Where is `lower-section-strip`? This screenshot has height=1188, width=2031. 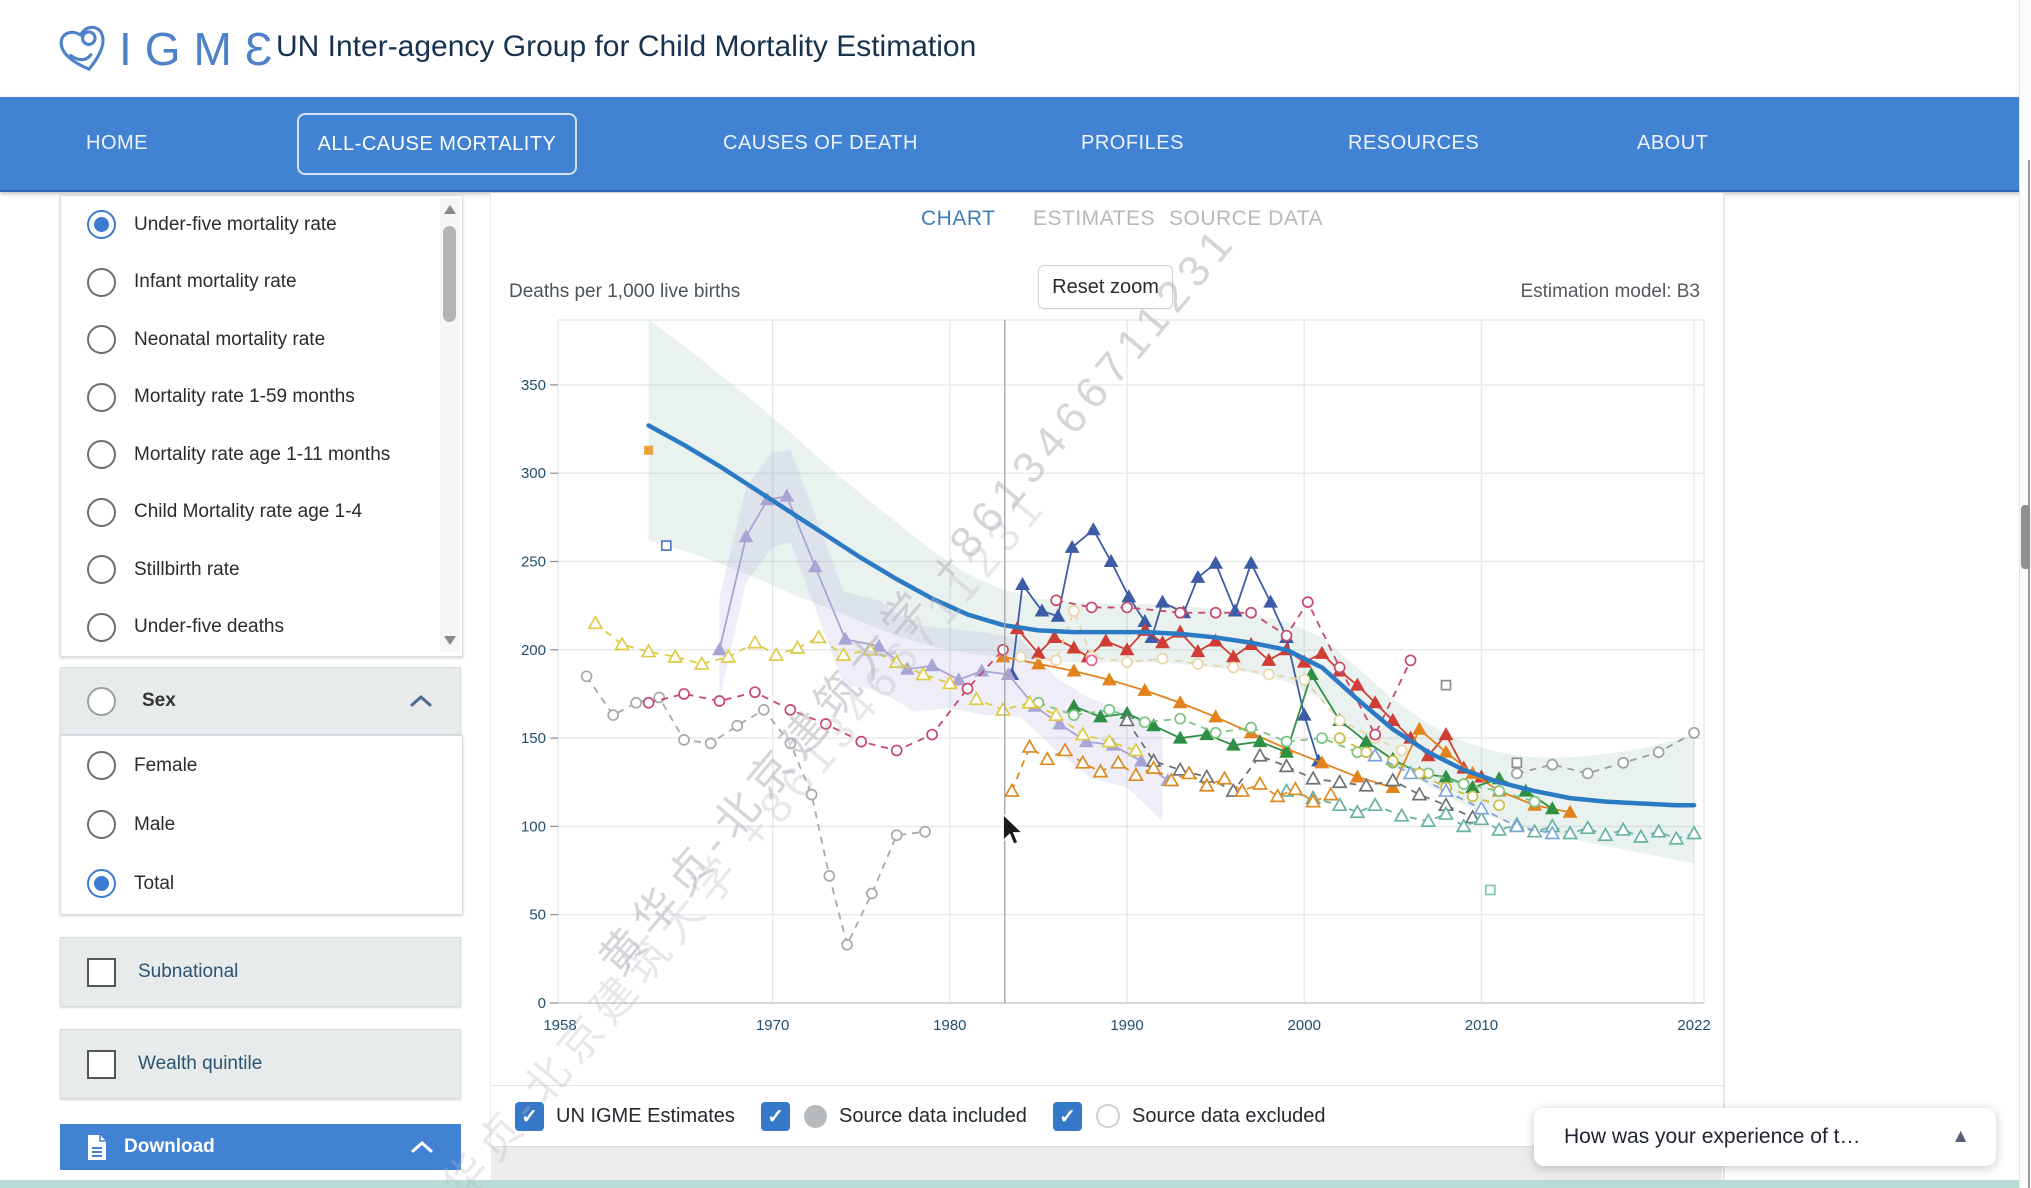
lower-section-strip is located at coordinates (1106, 1163).